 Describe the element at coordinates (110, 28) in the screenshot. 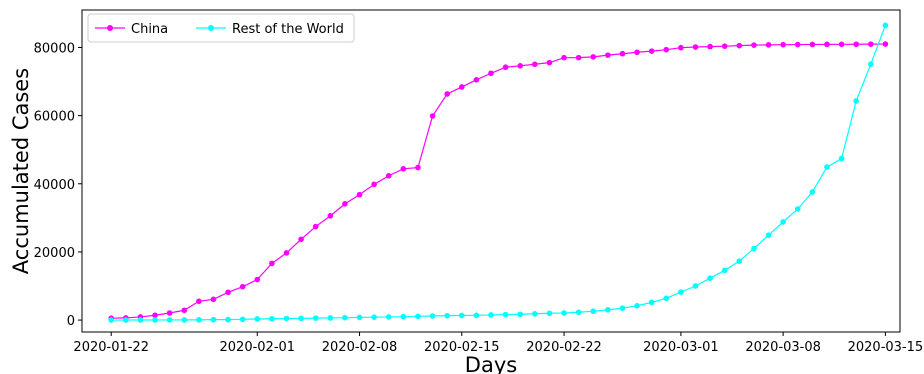

I see `legend-marker-china` at that location.